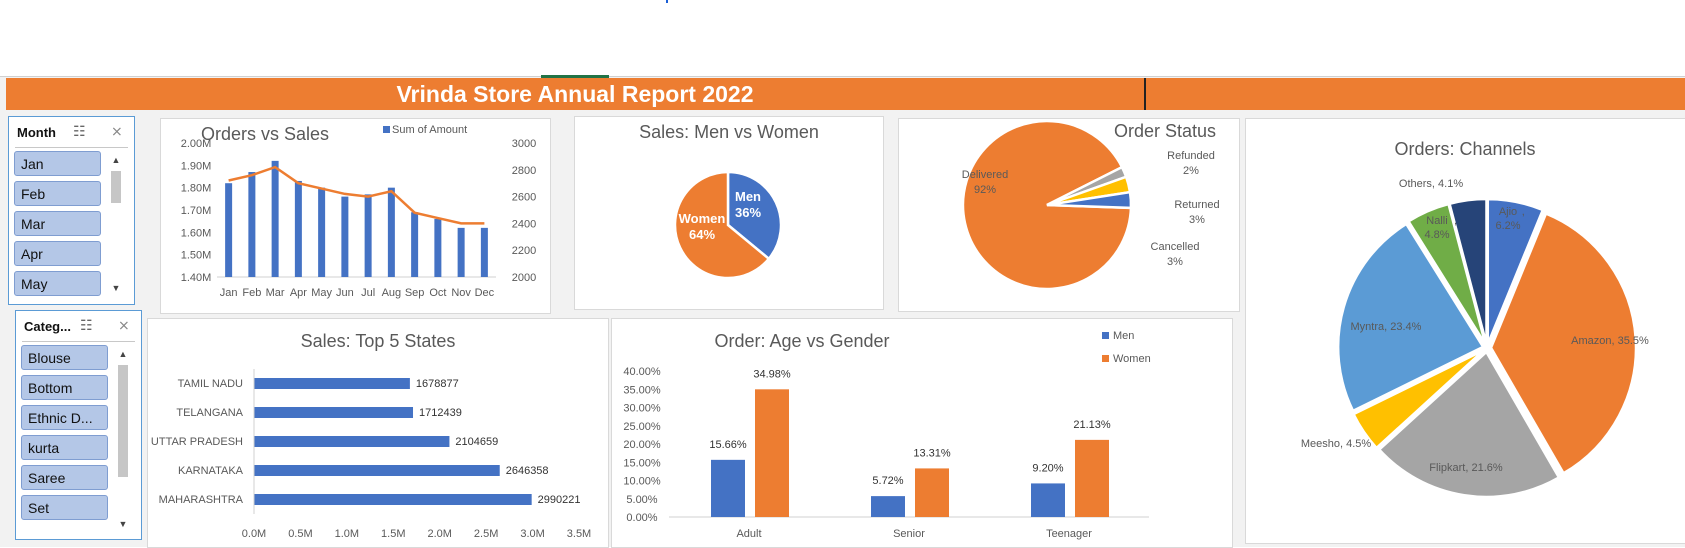  I want to click on slicer-item-category: kurta, so click(64, 447).